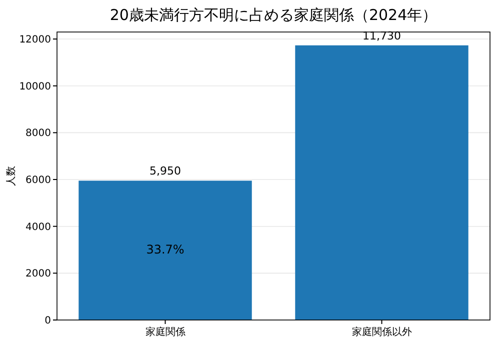 The height and width of the screenshot is (345, 500). What do you see at coordinates (38, 134) in the screenshot?
I see `y-tick-label: 8000` at bounding box center [38, 134].